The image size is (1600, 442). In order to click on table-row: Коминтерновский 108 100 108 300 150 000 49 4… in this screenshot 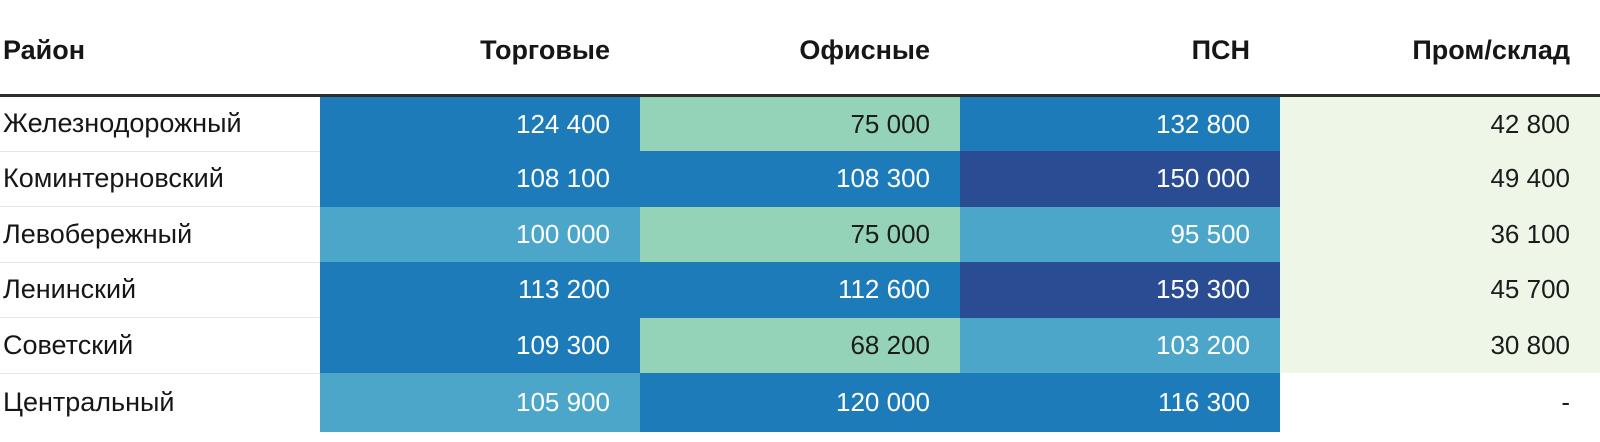, I will do `click(800, 179)`.